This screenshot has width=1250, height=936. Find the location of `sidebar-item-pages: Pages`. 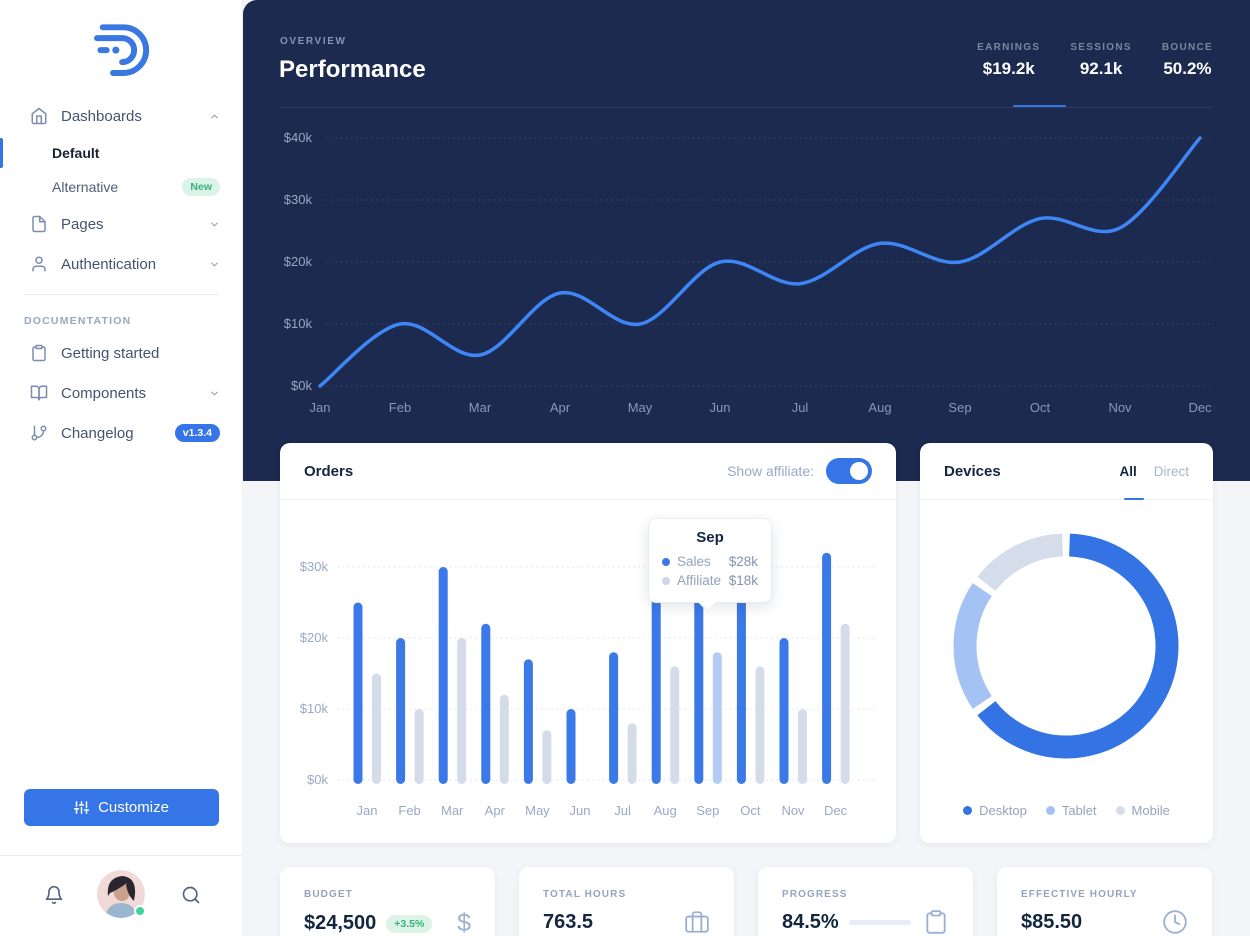

sidebar-item-pages: Pages is located at coordinates (121, 224).